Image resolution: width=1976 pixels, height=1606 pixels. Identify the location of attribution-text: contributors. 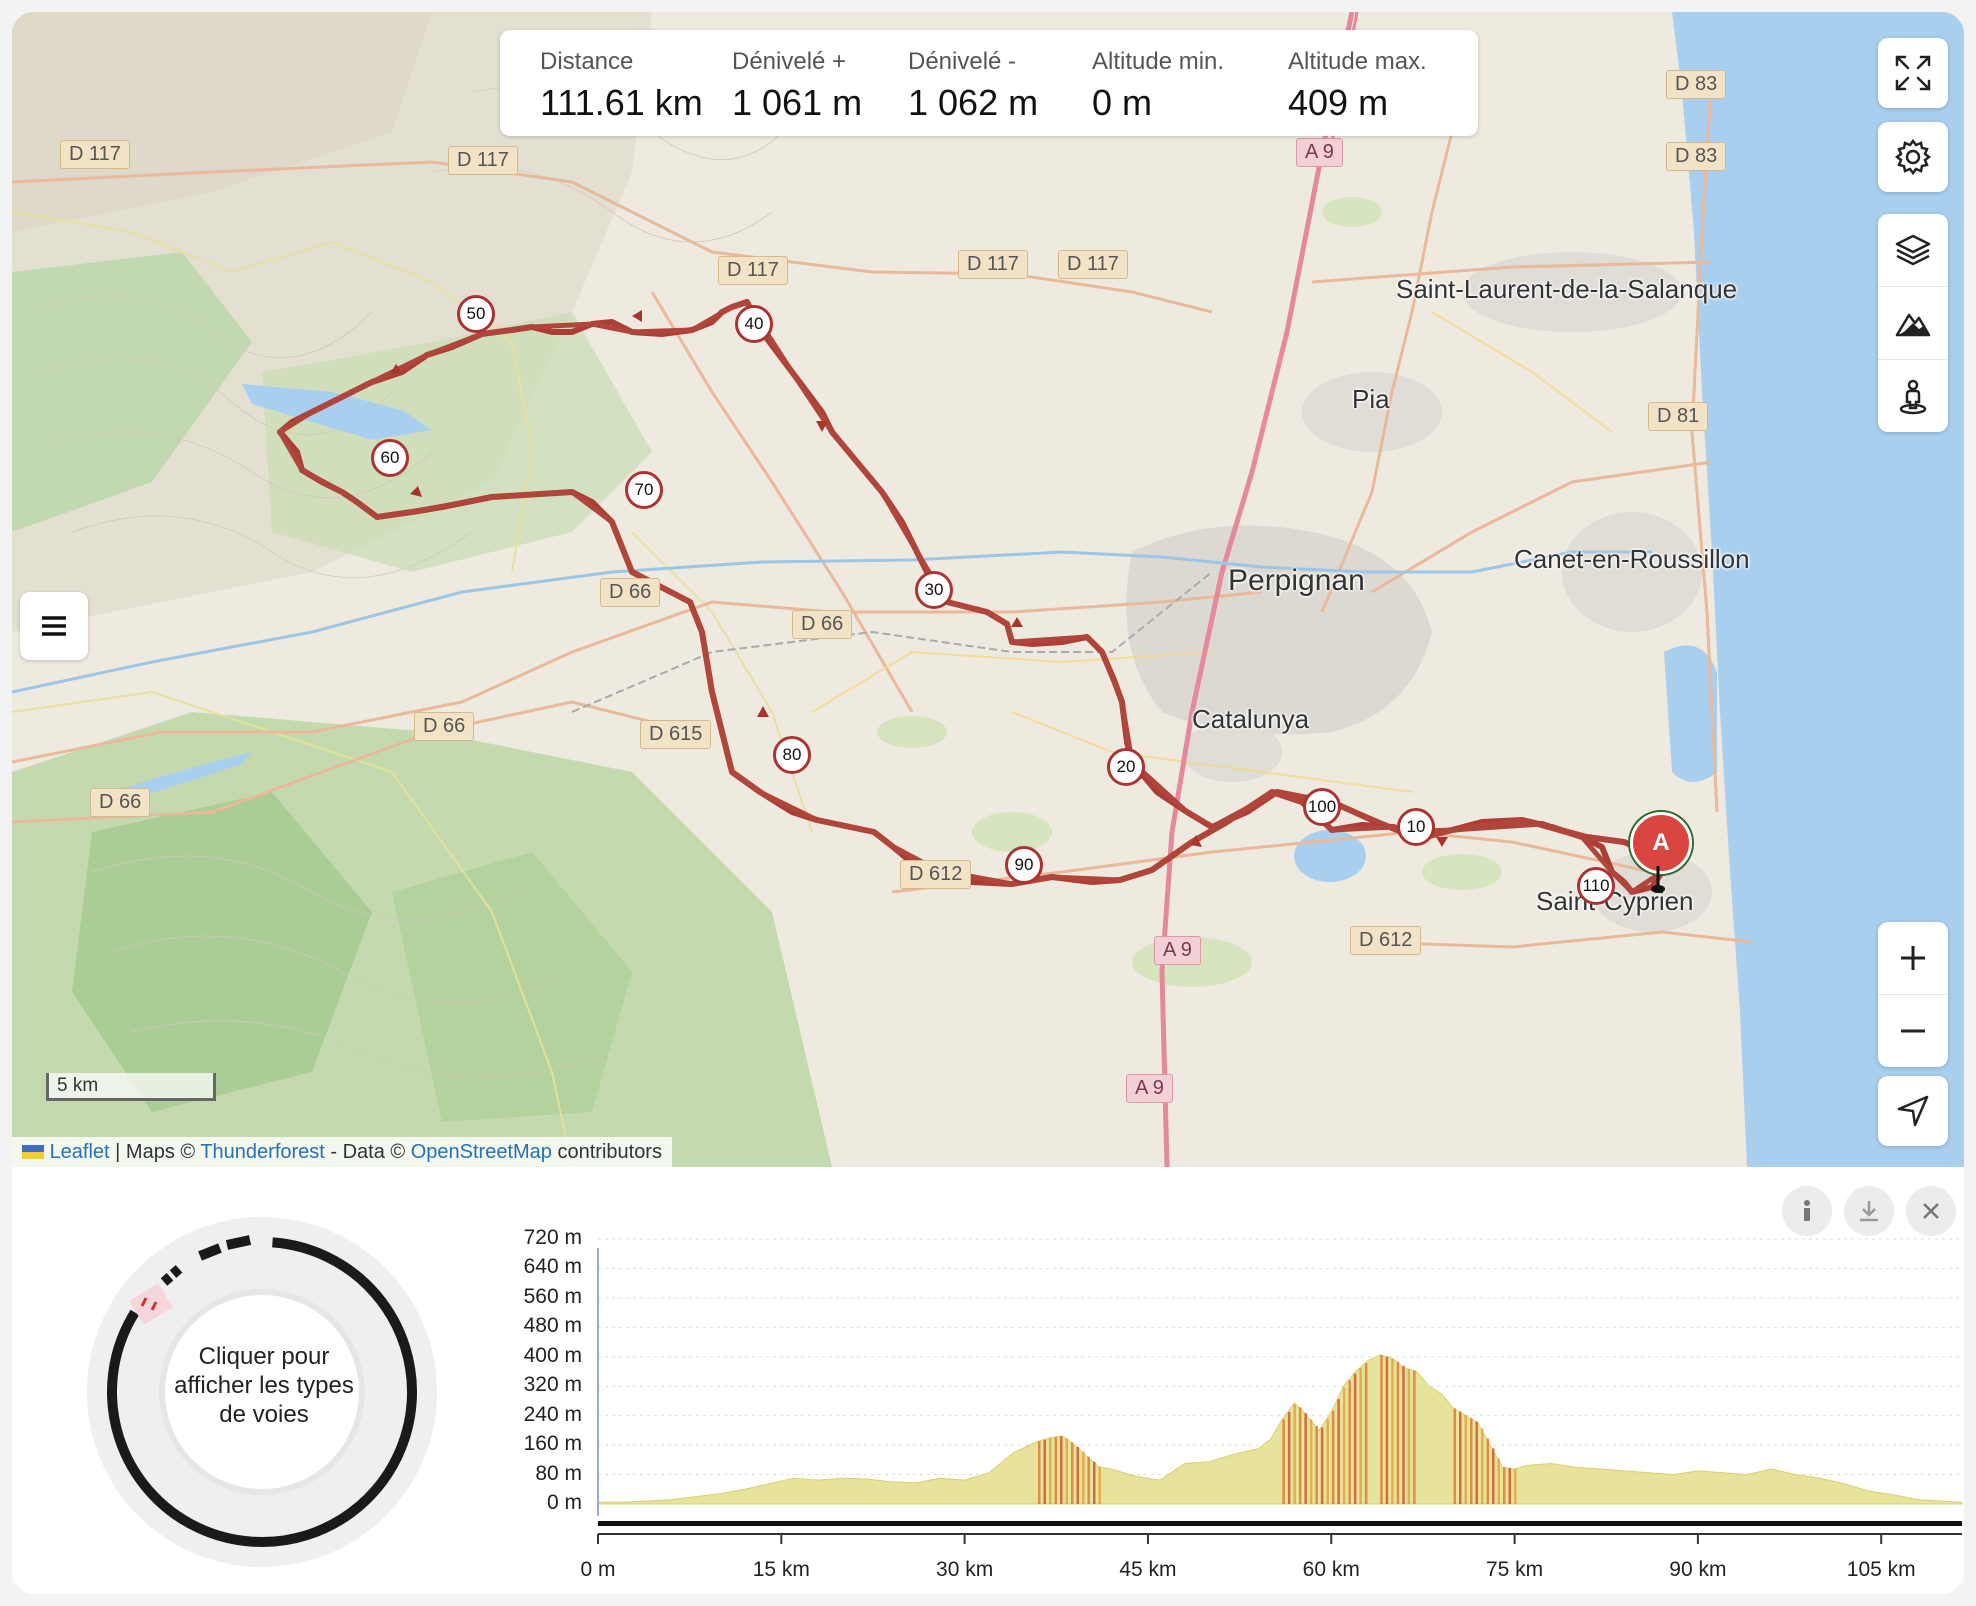
(606, 1152).